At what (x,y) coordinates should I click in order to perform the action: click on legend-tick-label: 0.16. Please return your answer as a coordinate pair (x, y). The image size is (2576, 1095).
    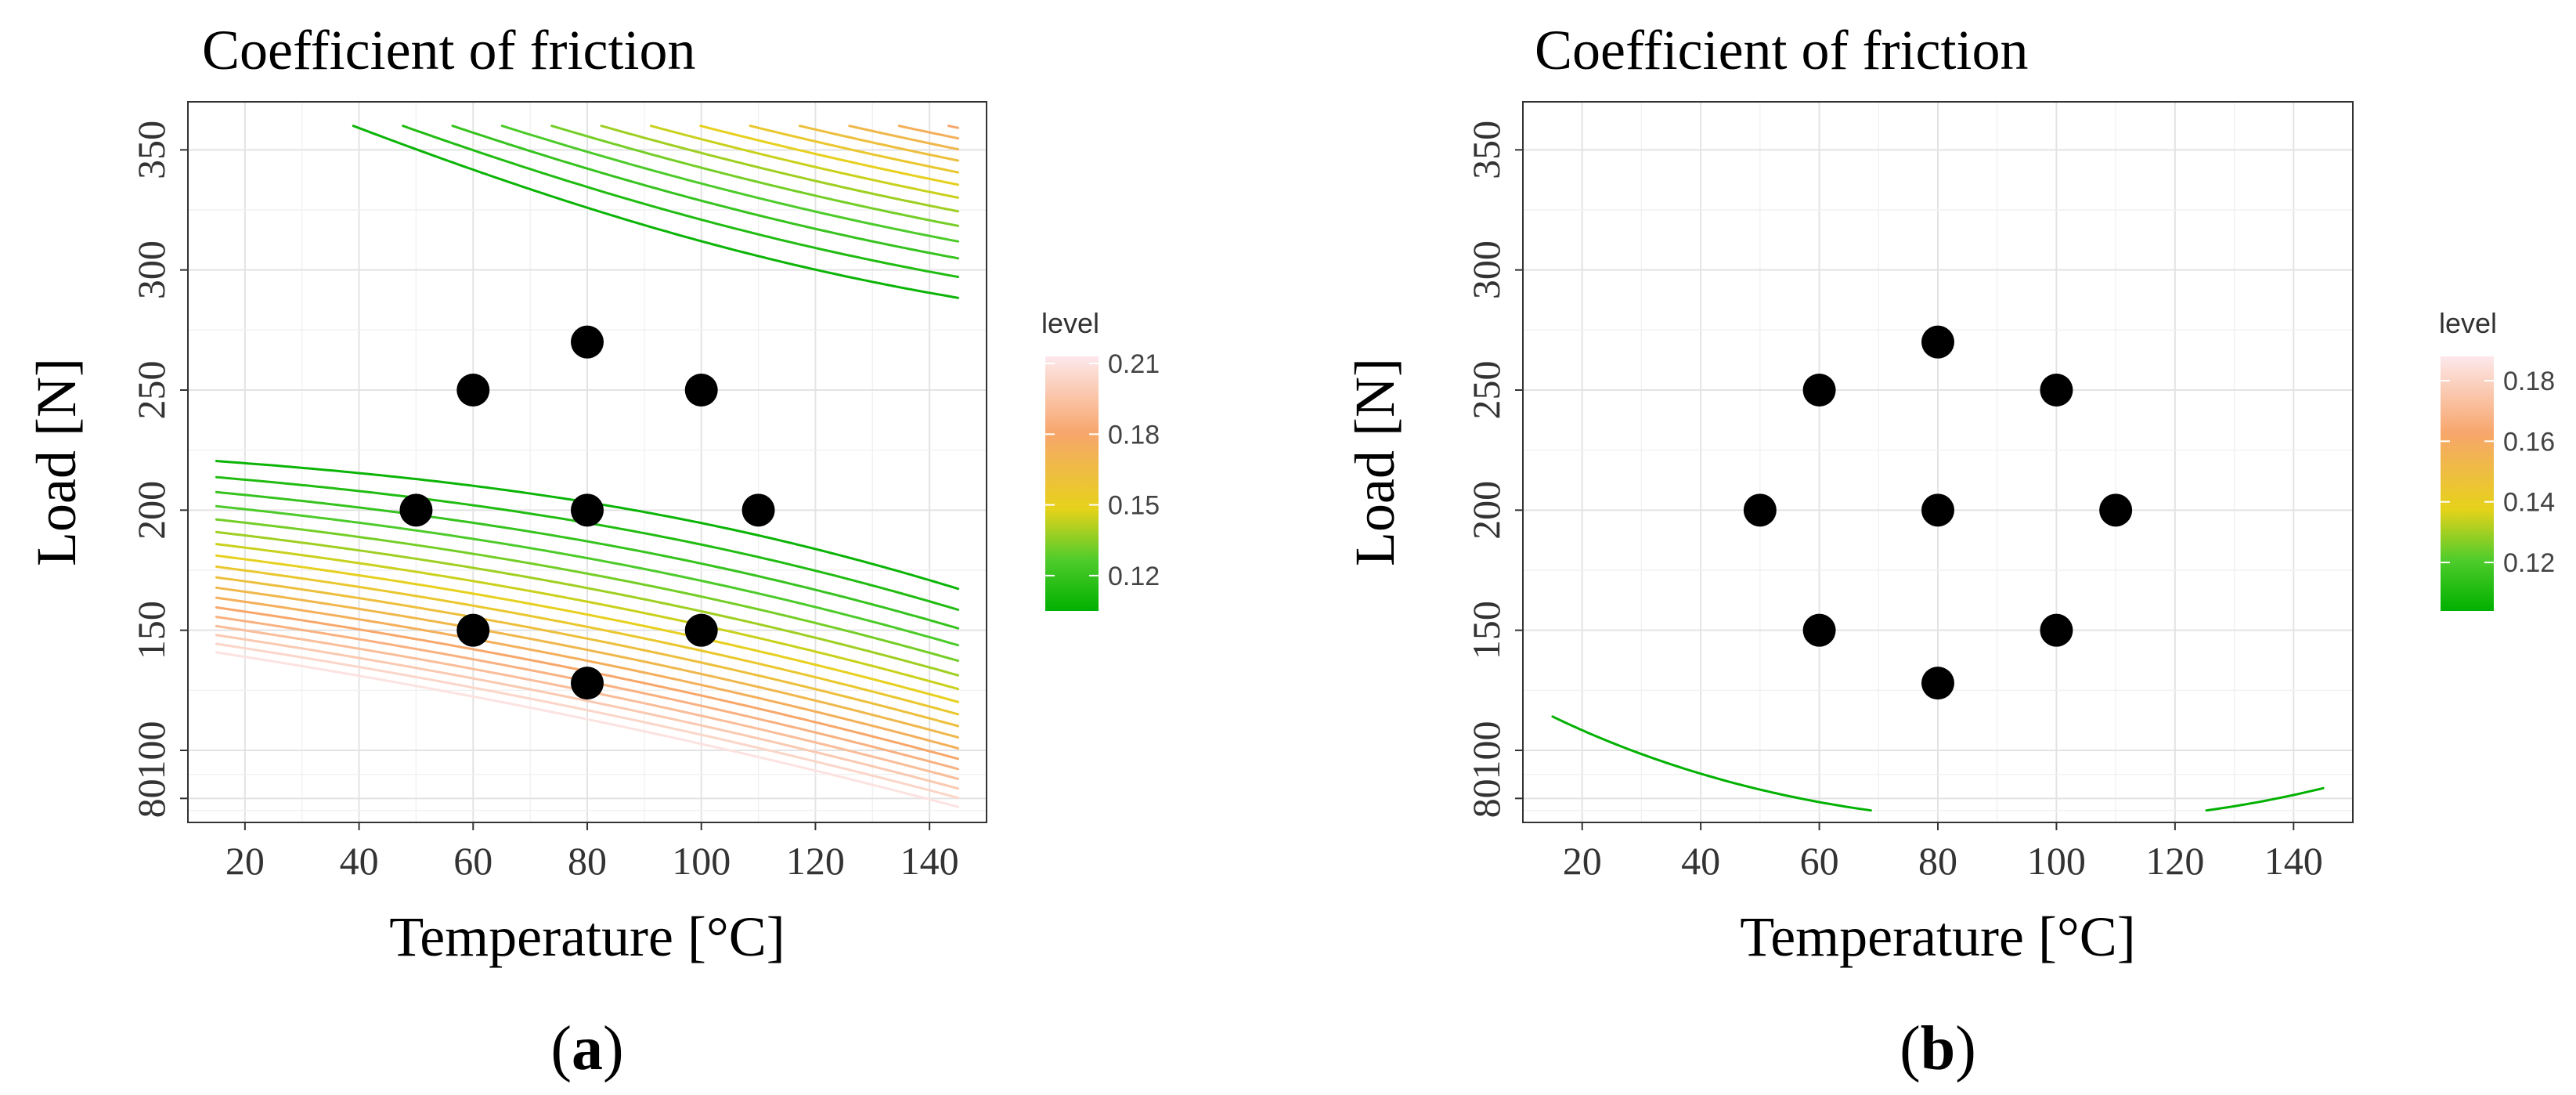
    Looking at the image, I should click on (2529, 442).